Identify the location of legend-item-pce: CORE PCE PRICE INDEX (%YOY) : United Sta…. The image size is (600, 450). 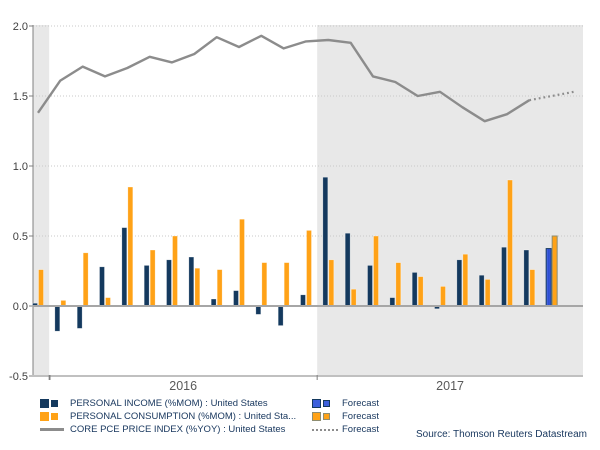
(176, 429).